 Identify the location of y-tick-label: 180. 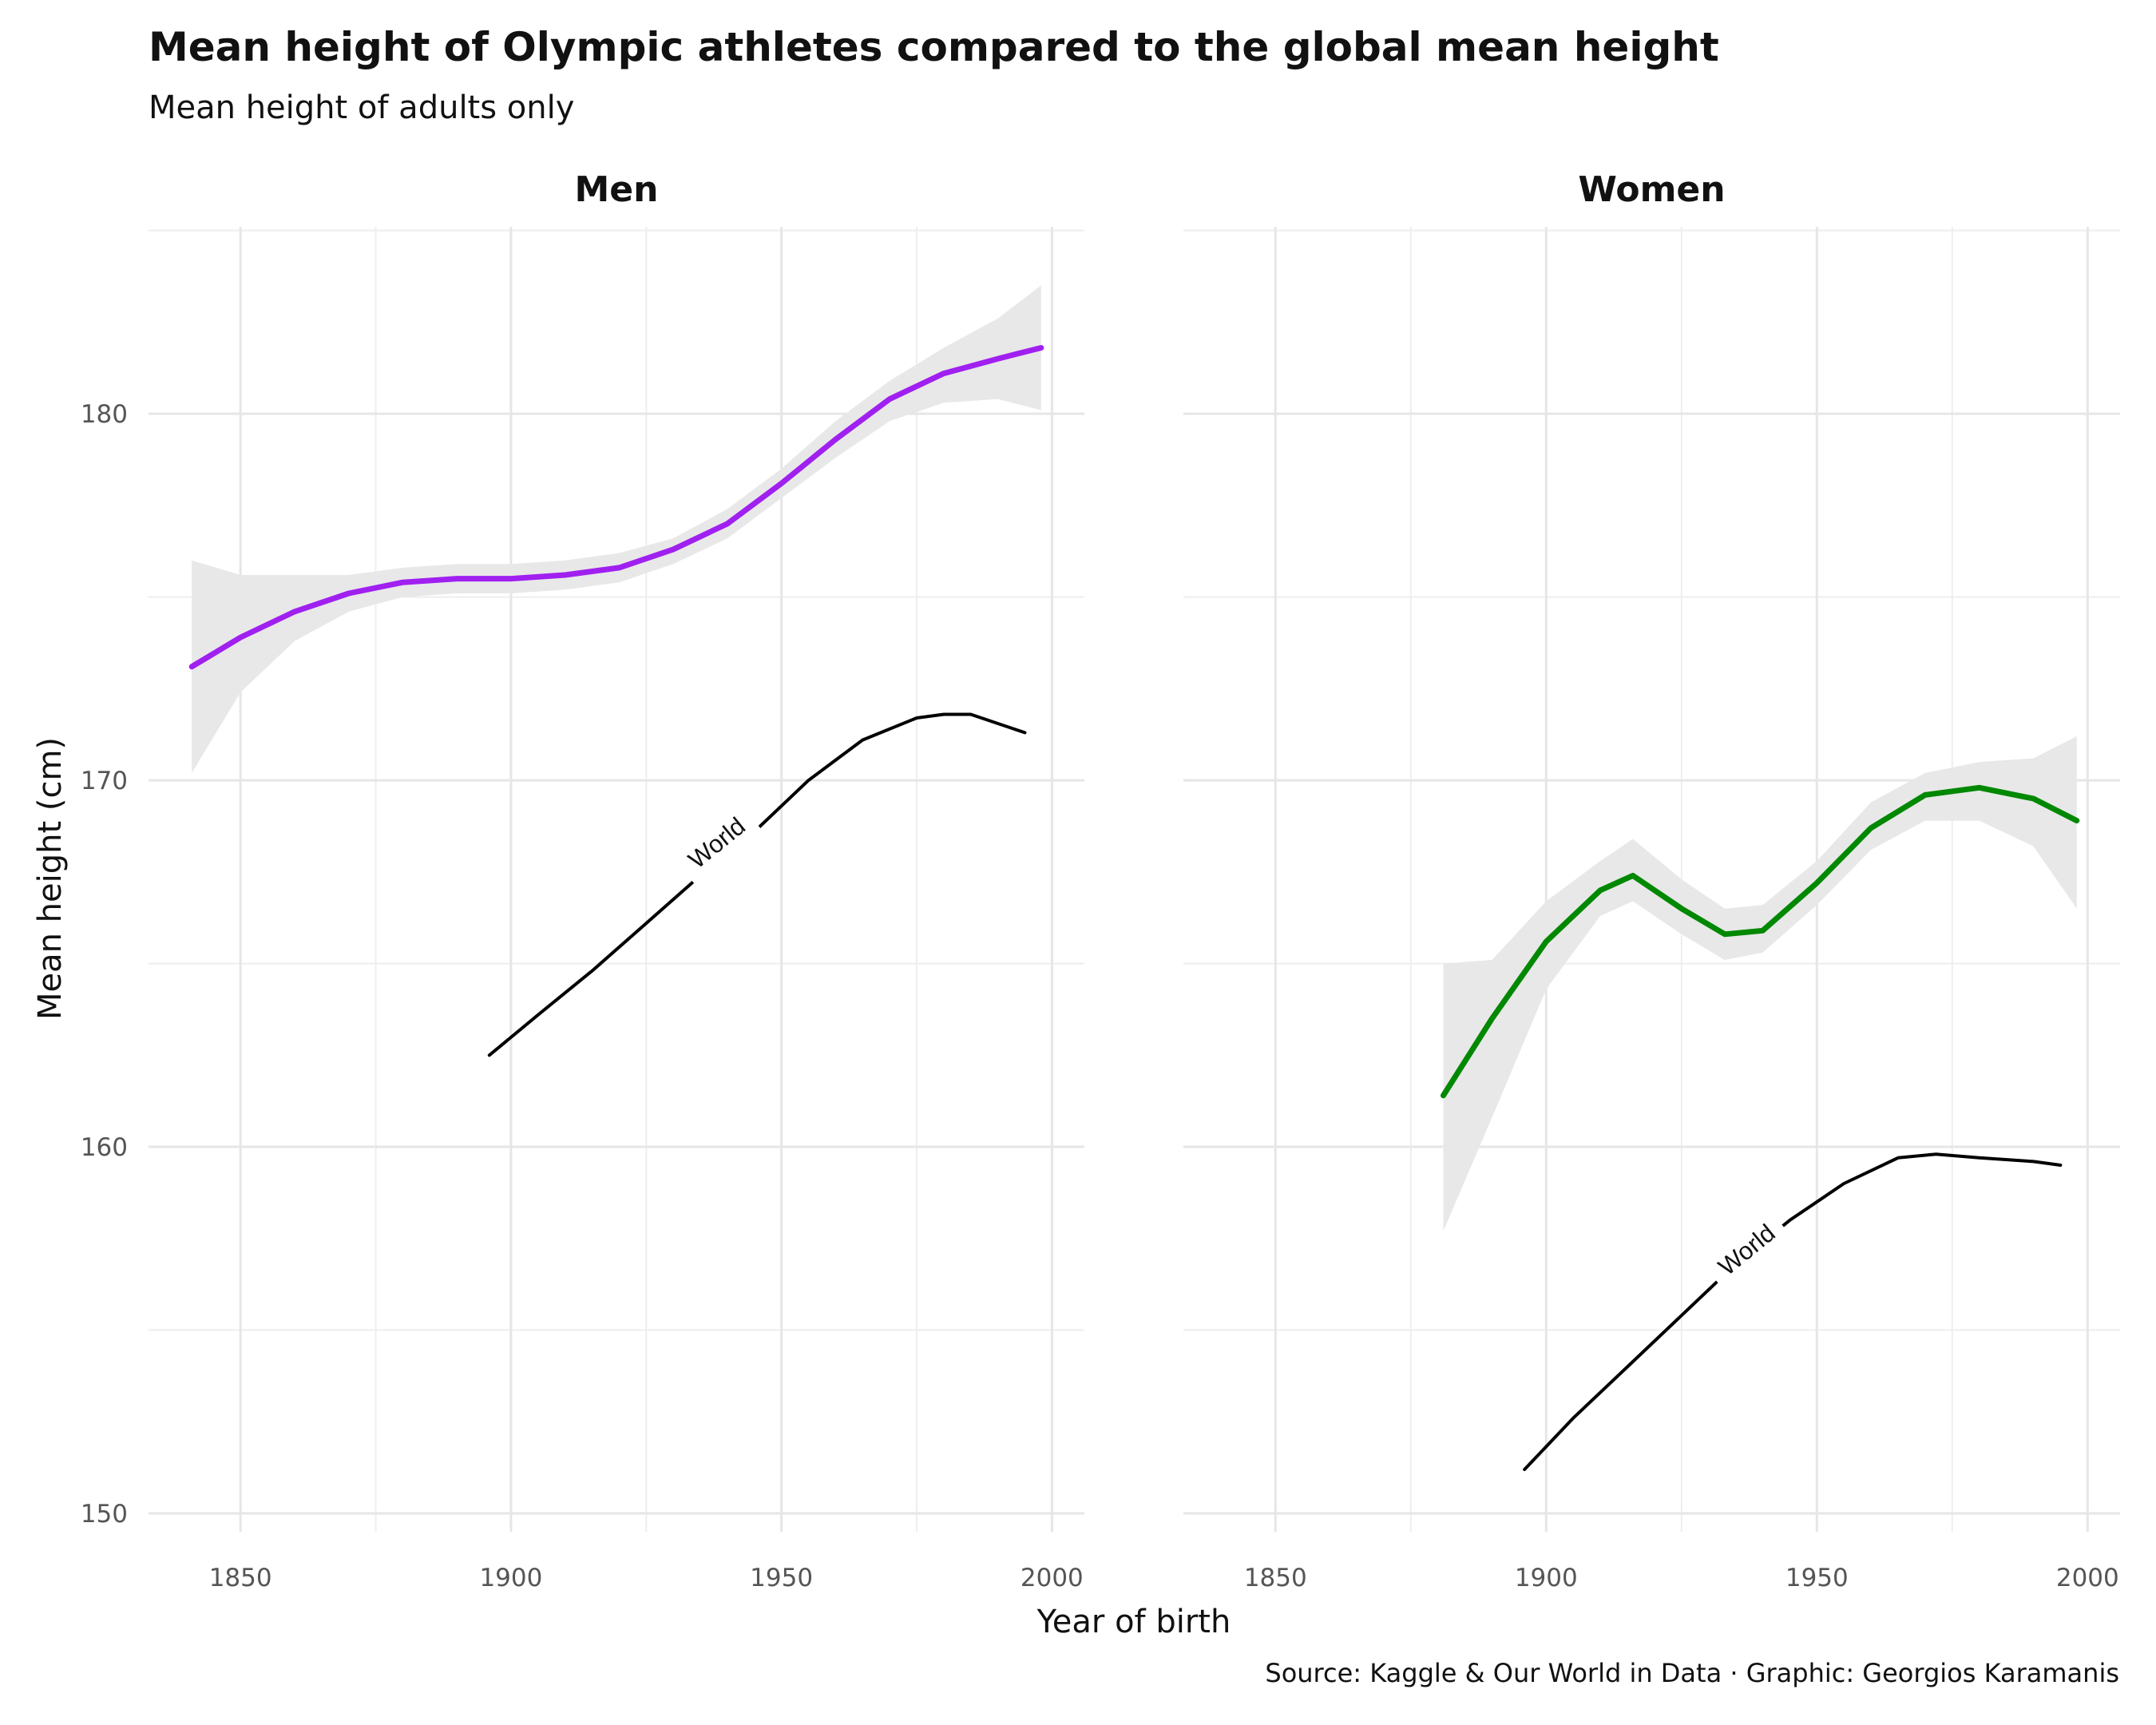
(104, 415).